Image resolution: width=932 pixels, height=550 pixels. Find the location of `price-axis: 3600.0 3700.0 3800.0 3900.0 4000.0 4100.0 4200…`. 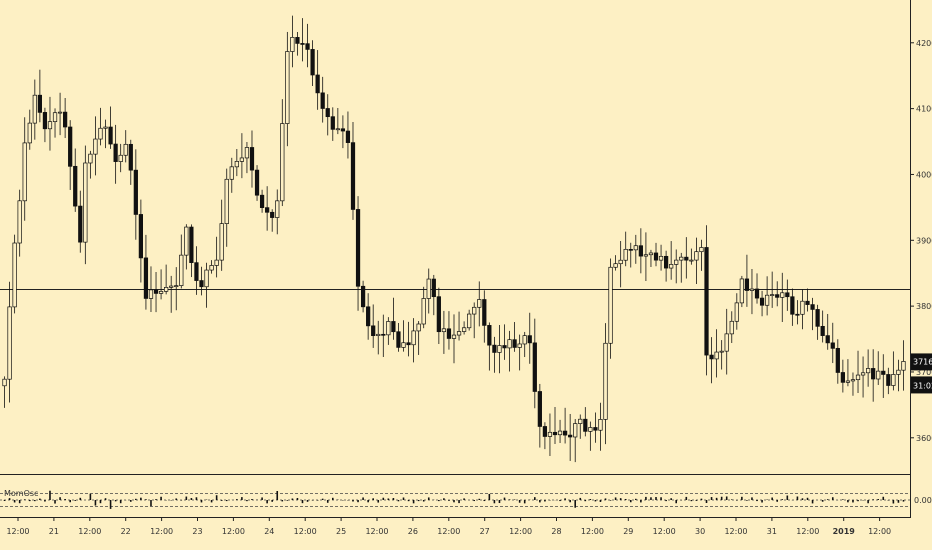

price-axis: 3600.0 3700.0 3800.0 3900.0 4000.0 4100.0 4200… is located at coordinates (921, 241).